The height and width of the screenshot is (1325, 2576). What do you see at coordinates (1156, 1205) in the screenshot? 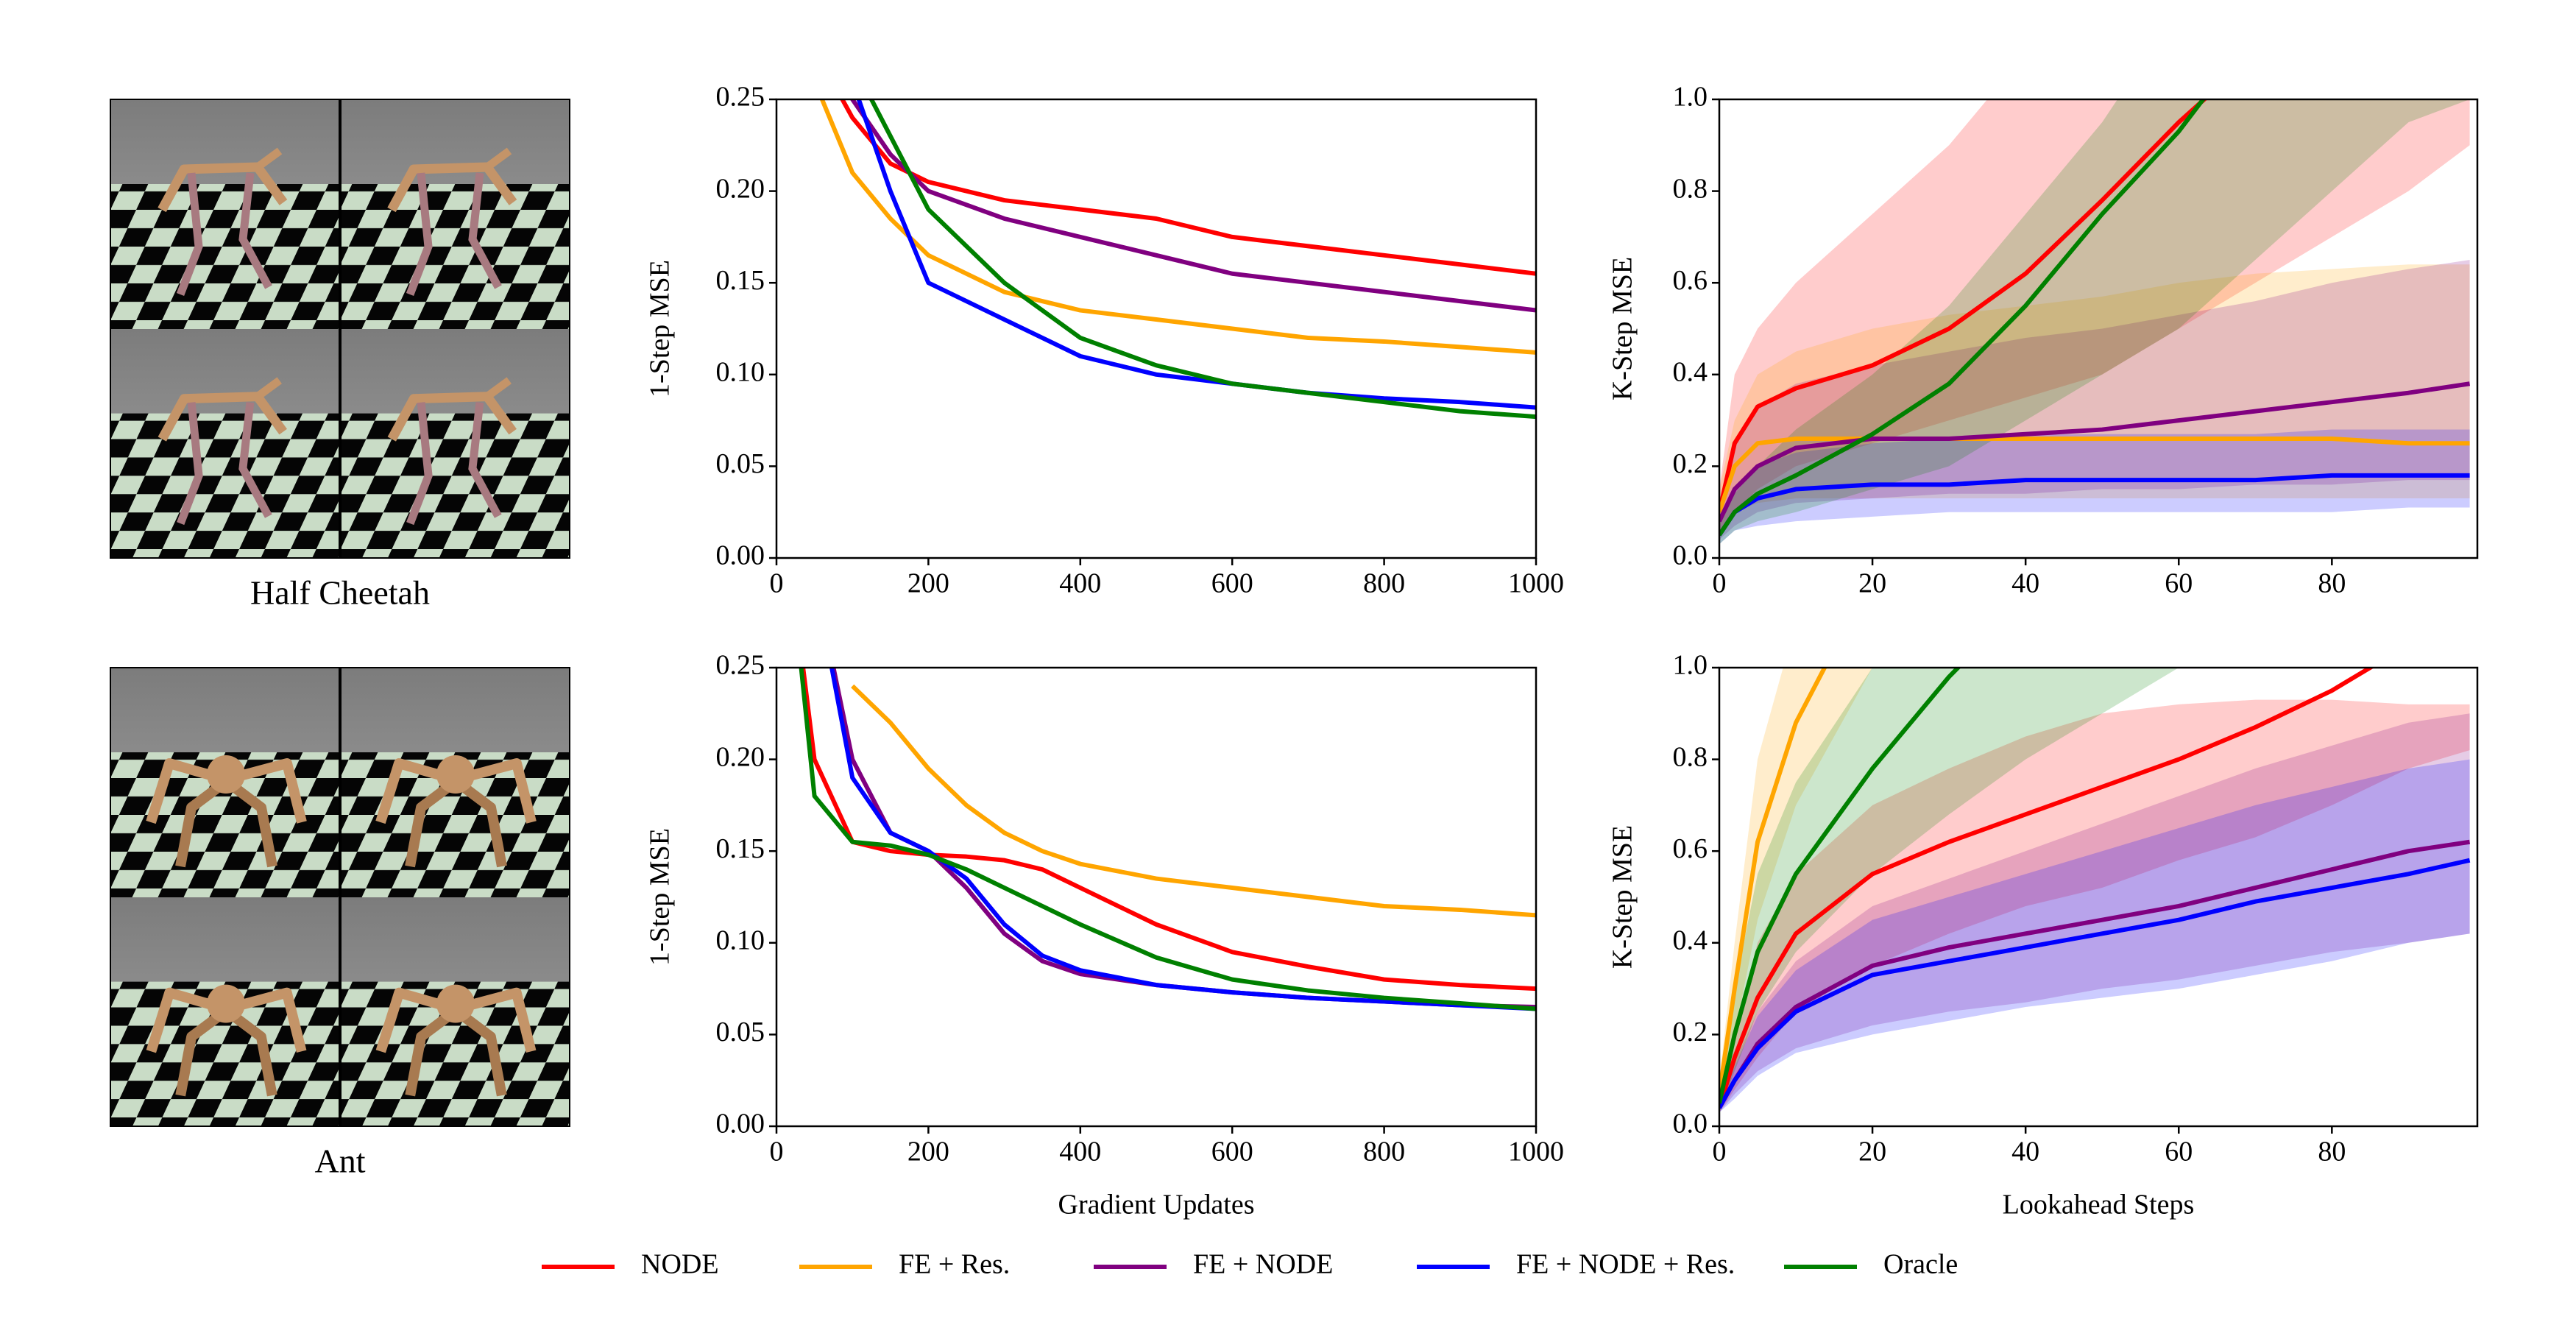
I see `x-axis-label: Gradient Updates` at bounding box center [1156, 1205].